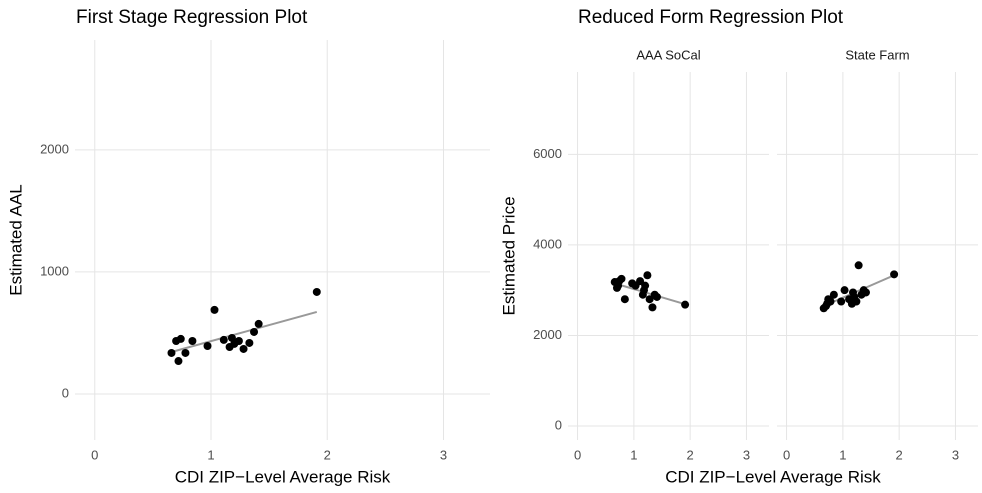 The image size is (982, 493). I want to click on chart-title: First Stage Regression Plot, so click(192, 17).